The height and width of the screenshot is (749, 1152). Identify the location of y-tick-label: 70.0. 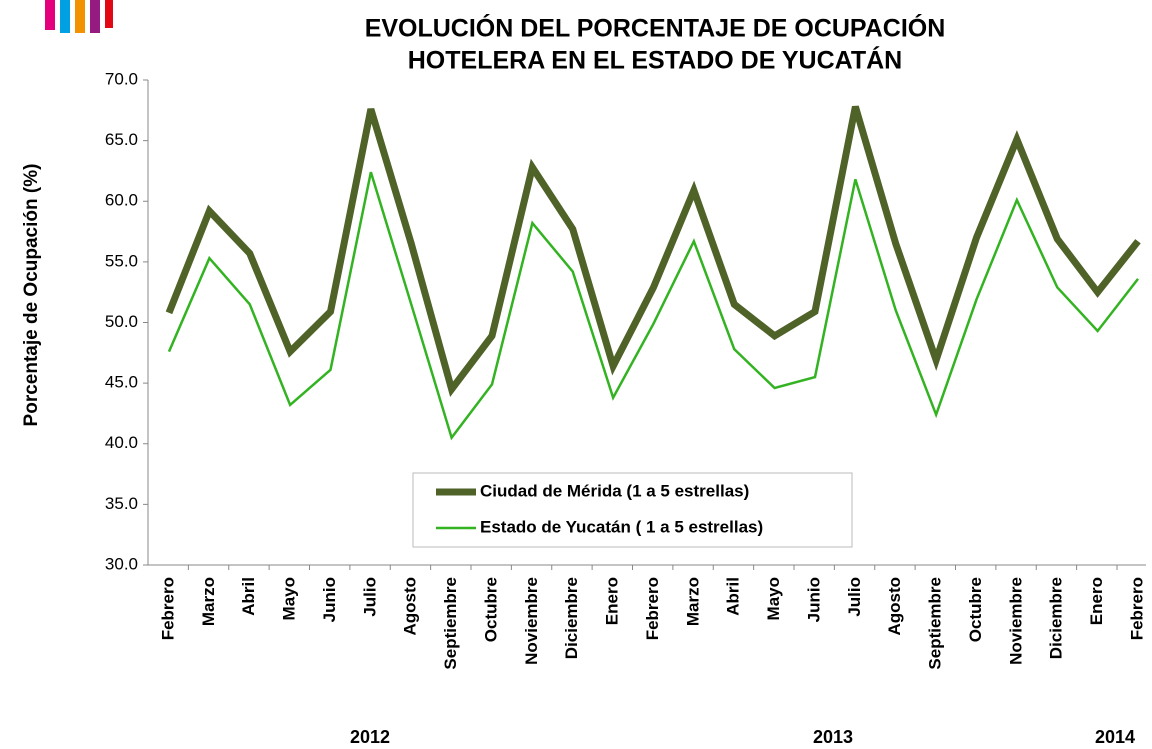
(121, 78).